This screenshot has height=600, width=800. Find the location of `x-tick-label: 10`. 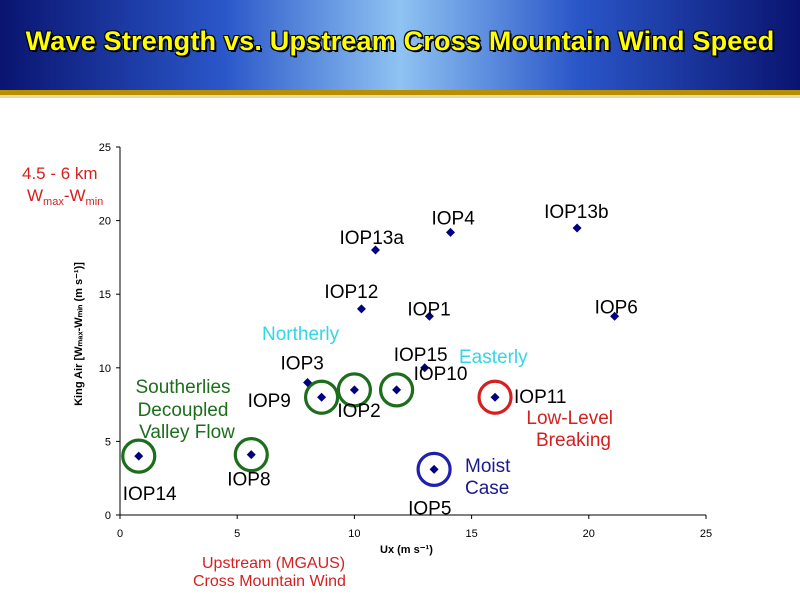

x-tick-label: 10 is located at coordinates (354, 534).